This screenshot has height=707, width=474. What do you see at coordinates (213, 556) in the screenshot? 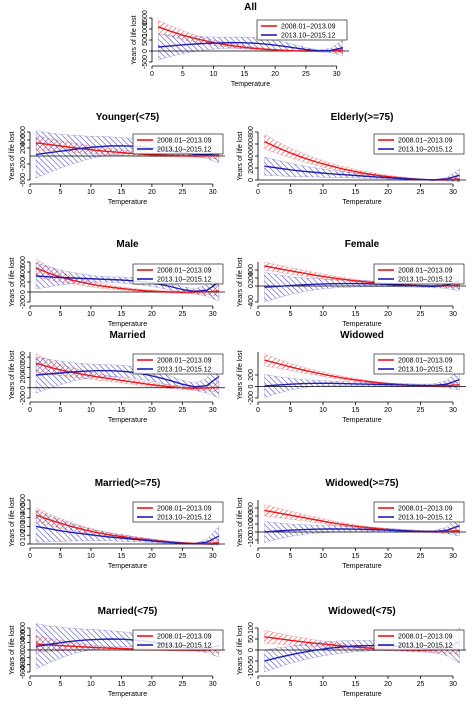
I see `x-tick-label: 30` at bounding box center [213, 556].